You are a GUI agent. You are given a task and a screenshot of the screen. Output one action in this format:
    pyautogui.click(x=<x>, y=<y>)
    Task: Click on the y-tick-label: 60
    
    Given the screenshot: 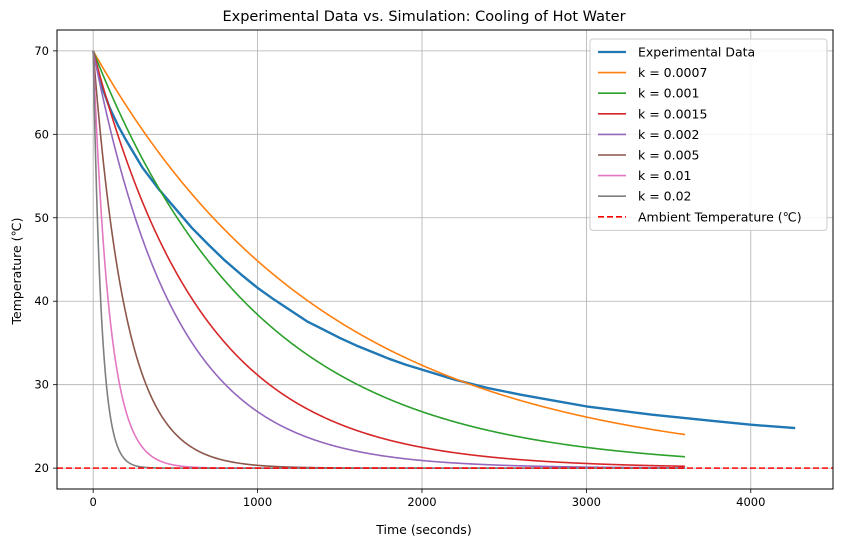 What is the action you would take?
    pyautogui.click(x=41, y=134)
    